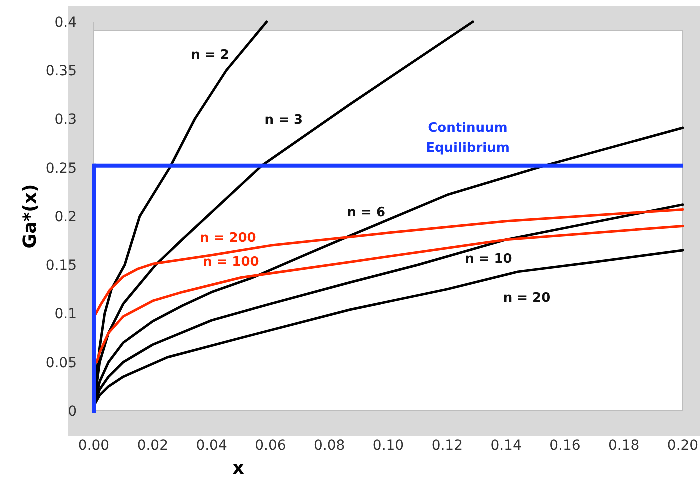 This screenshot has width=700, height=481. I want to click on x-tick-label: 0.02, so click(152, 446).